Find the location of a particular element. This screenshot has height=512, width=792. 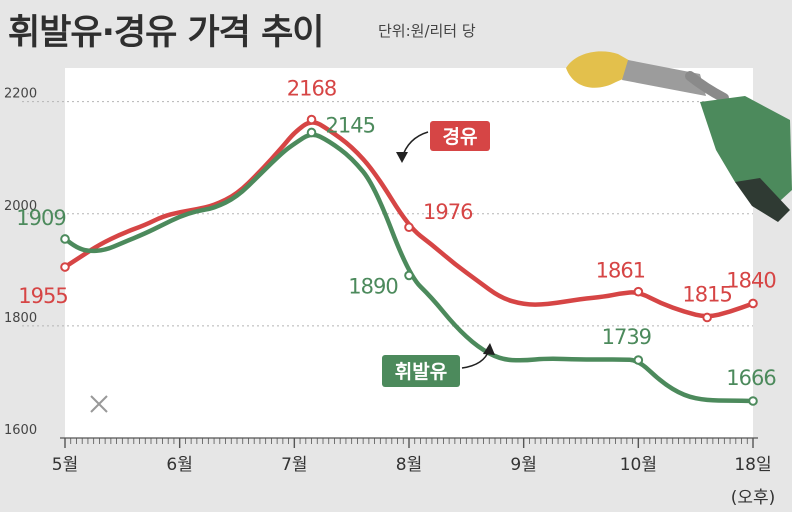

x-axis is located at coordinates (409, 442).